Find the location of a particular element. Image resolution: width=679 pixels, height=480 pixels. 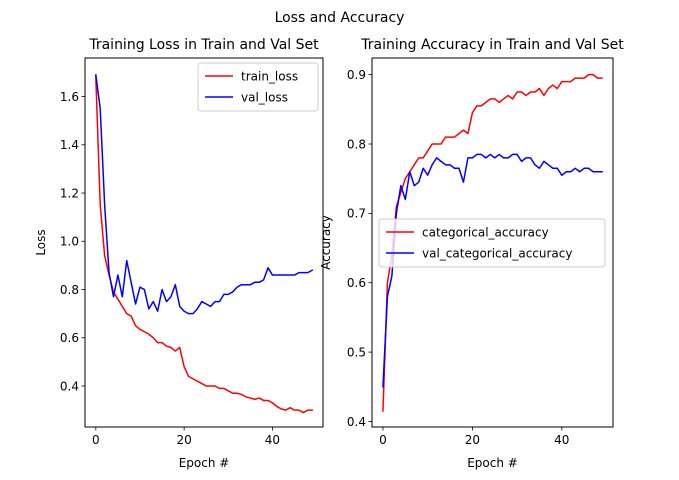

figure-suptitle: Loss and Accuracy is located at coordinates (340, 18).